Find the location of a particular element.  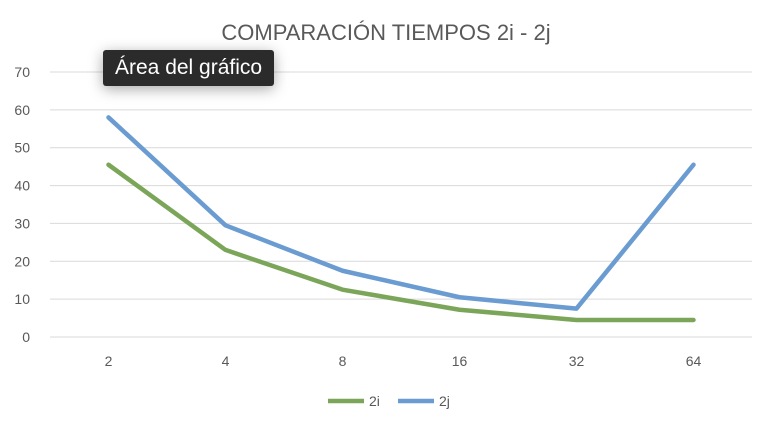

y-tick-label: 30 is located at coordinates (22, 223).